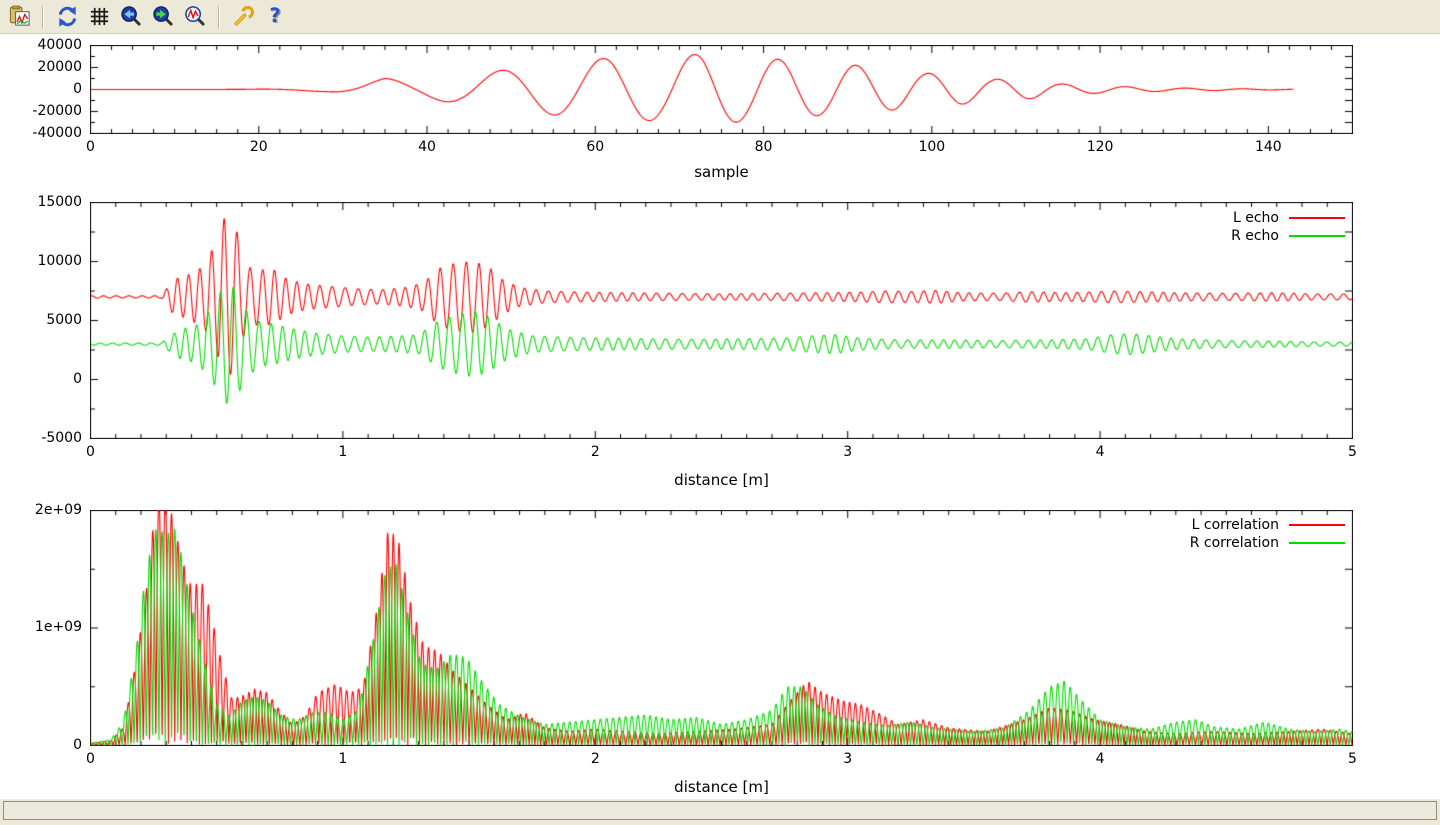 The image size is (1440, 825). I want to click on grid-button, so click(99, 17).